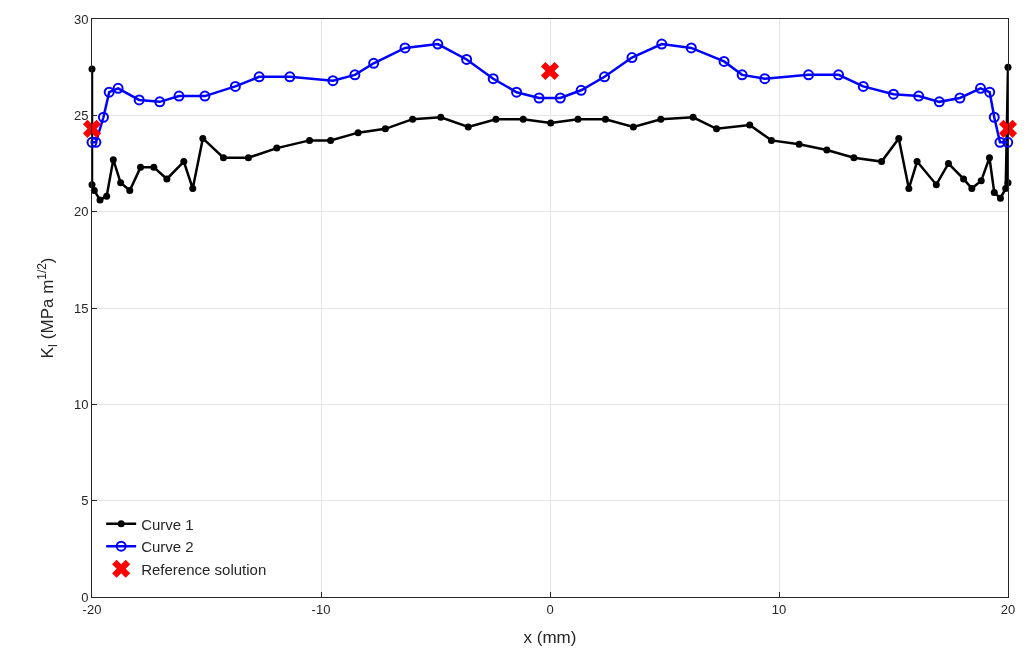 The height and width of the screenshot is (655, 1027). I want to click on x-tick-label: 10, so click(779, 609).